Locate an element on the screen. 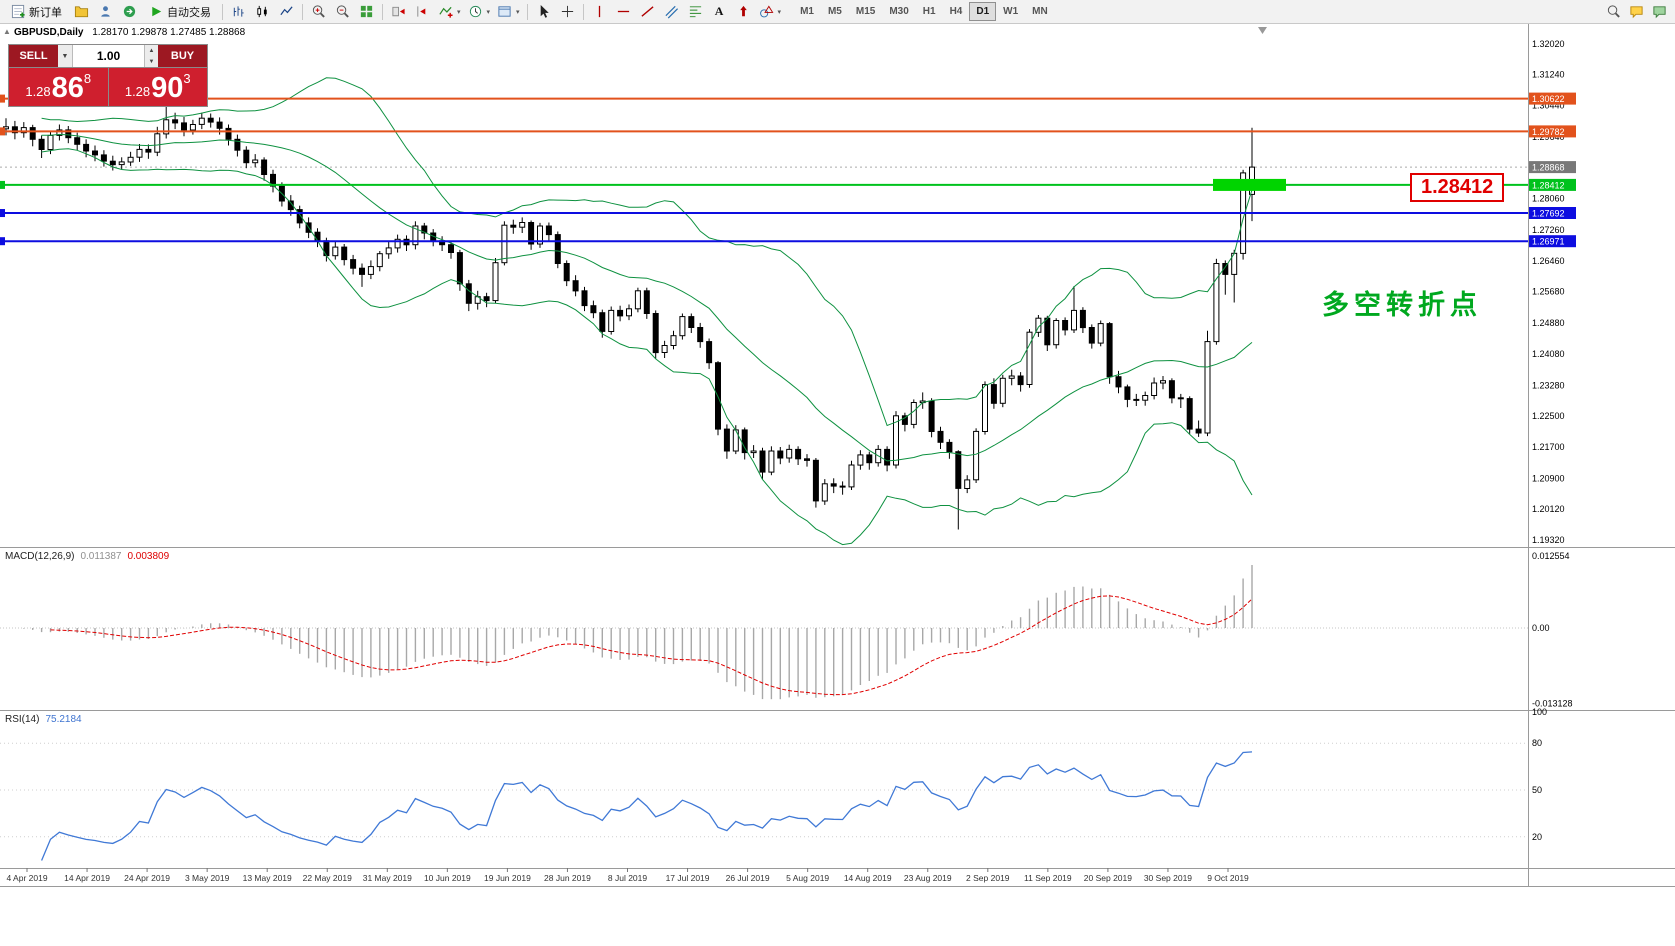 This screenshot has height=946, width=1675. sell-price-big: 86 is located at coordinates (67, 88).